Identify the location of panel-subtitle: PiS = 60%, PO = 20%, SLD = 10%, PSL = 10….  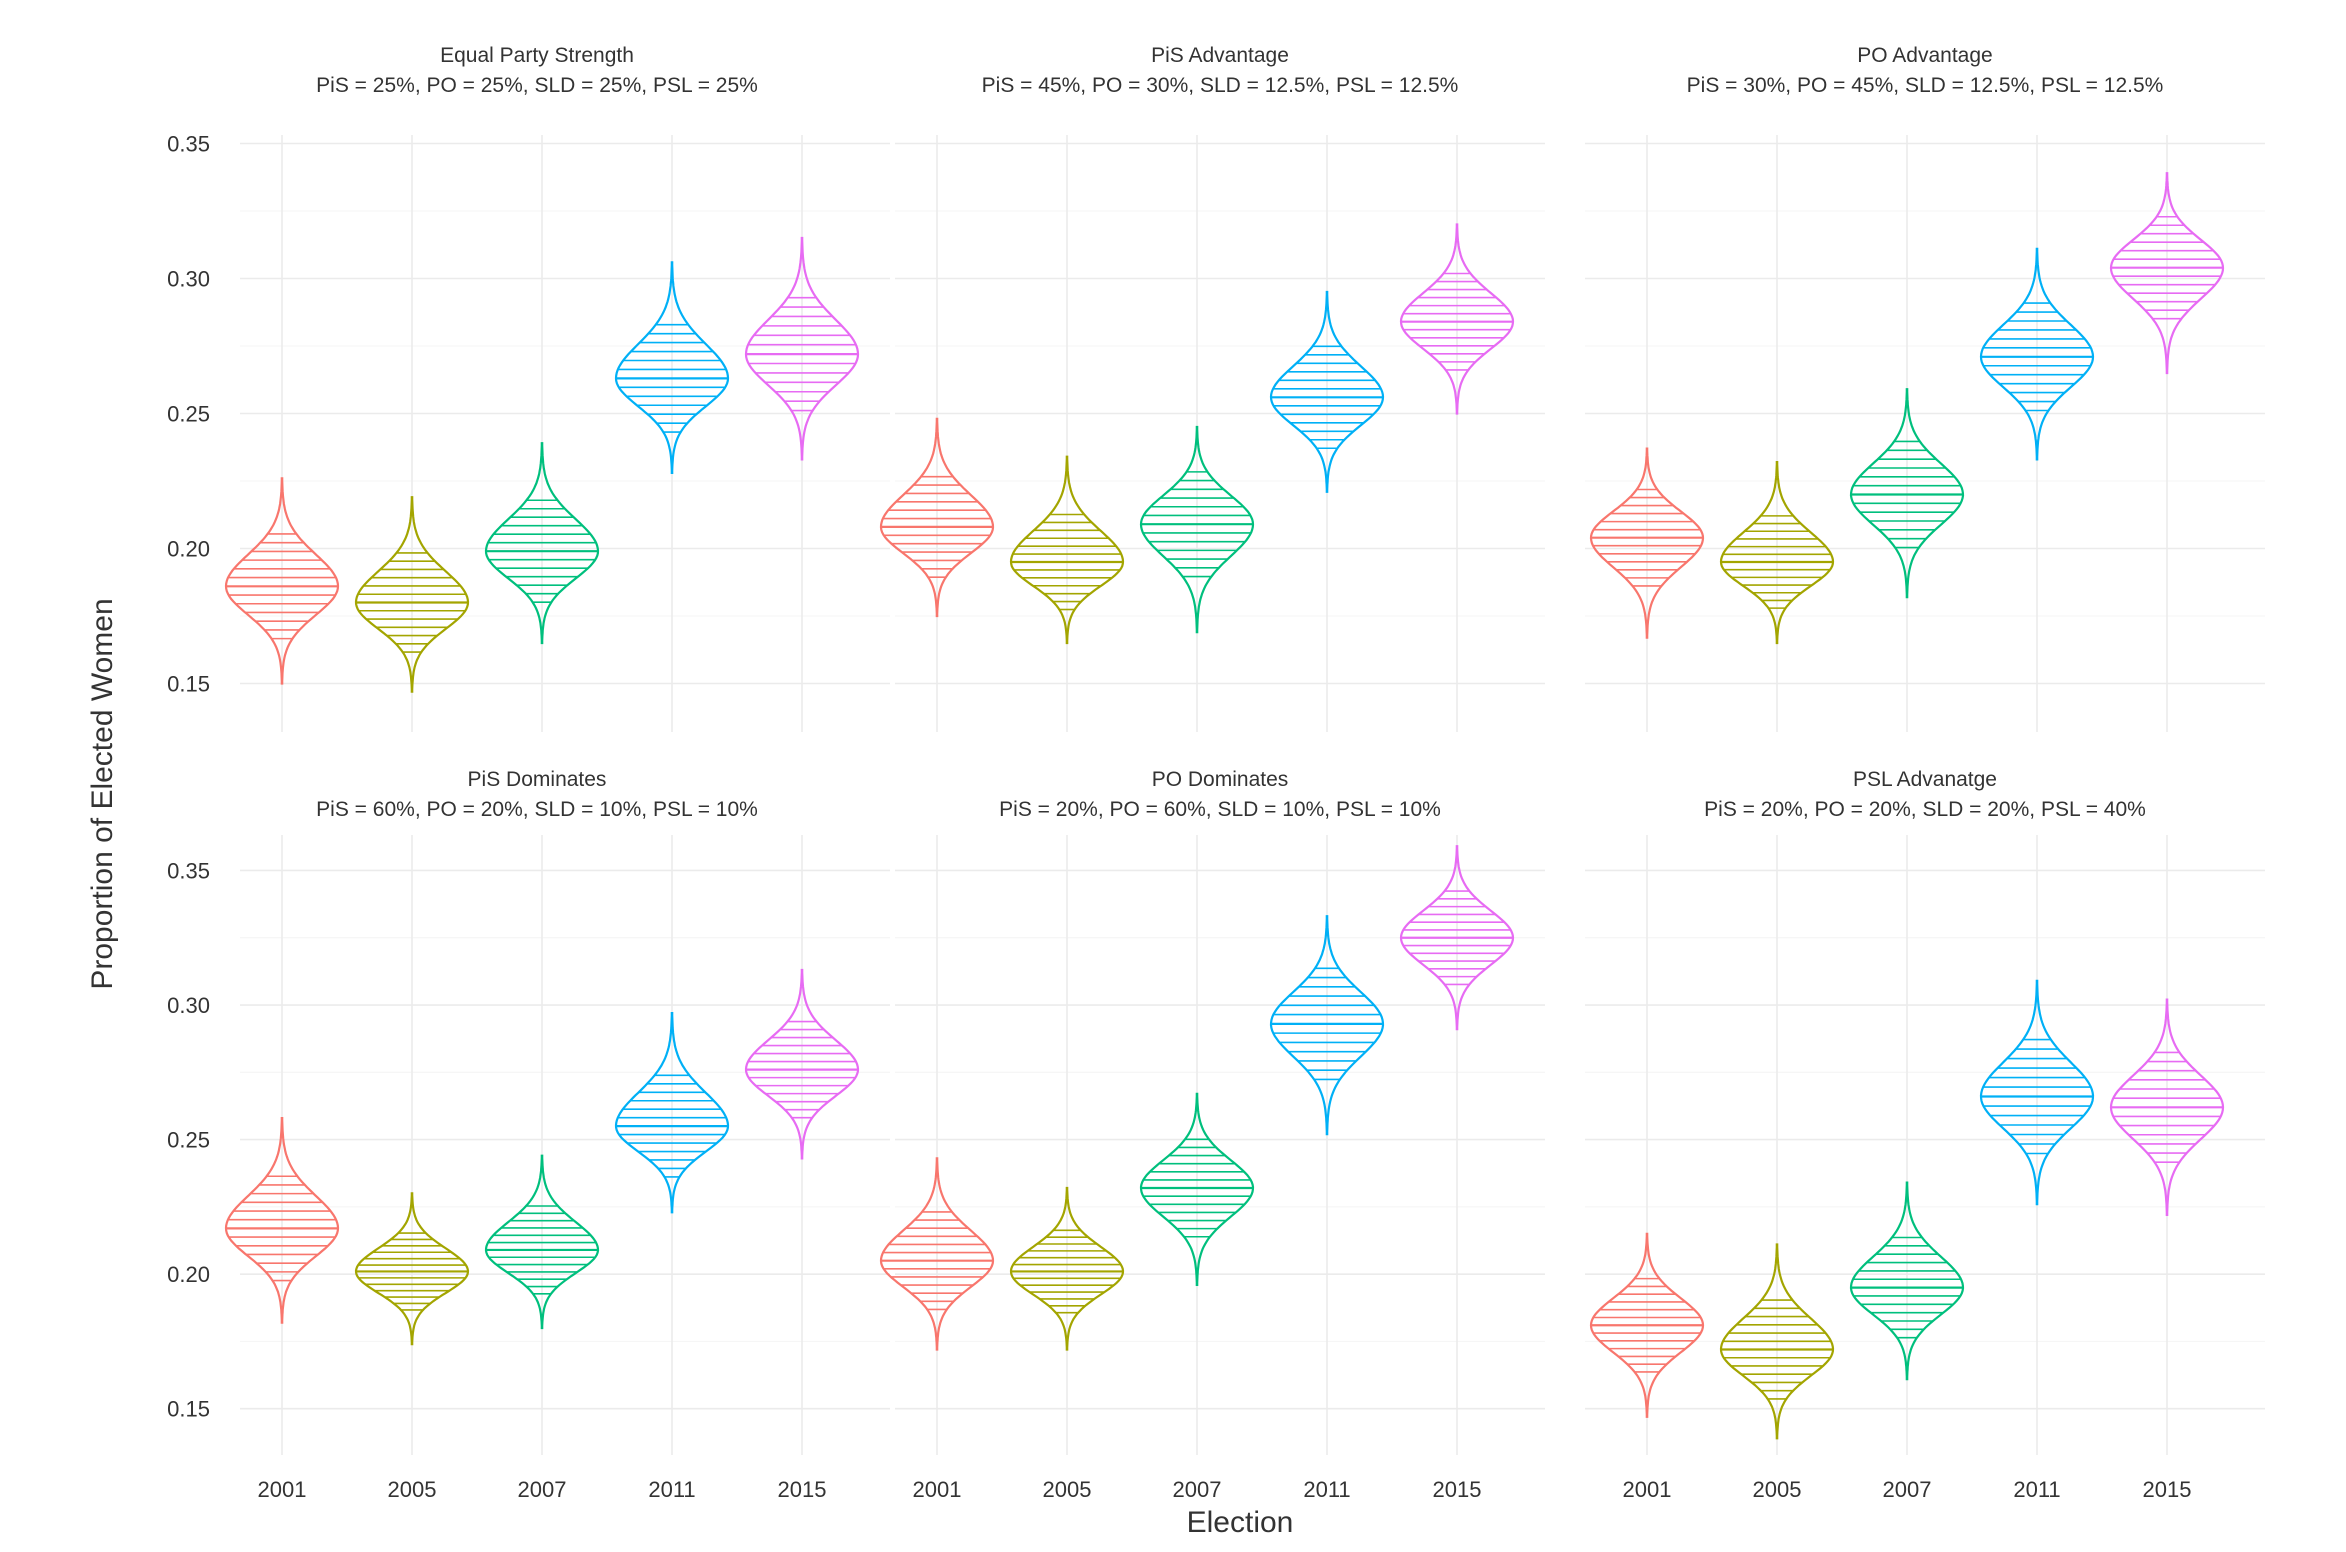
(537, 809).